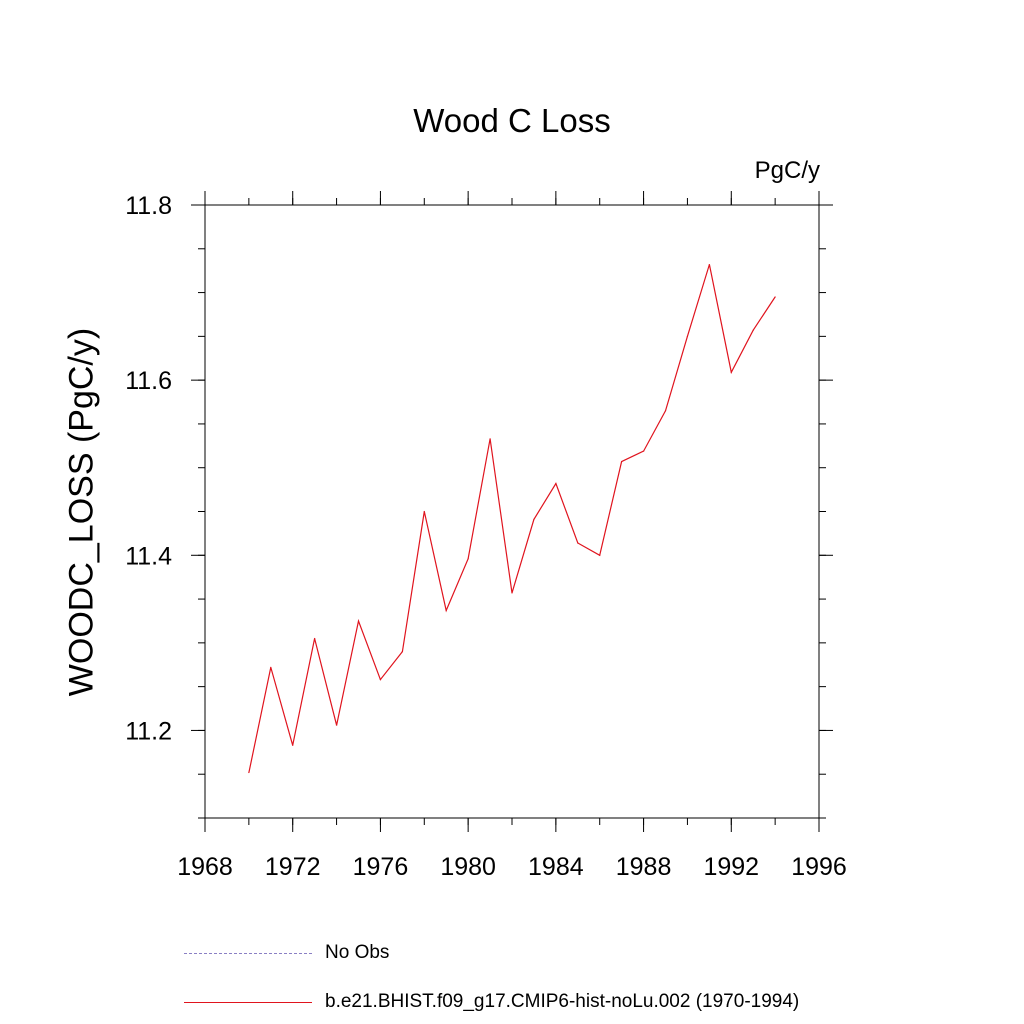 The width and height of the screenshot is (1024, 1024). What do you see at coordinates (248, 953) in the screenshot?
I see `legend-swatch-dashed` at bounding box center [248, 953].